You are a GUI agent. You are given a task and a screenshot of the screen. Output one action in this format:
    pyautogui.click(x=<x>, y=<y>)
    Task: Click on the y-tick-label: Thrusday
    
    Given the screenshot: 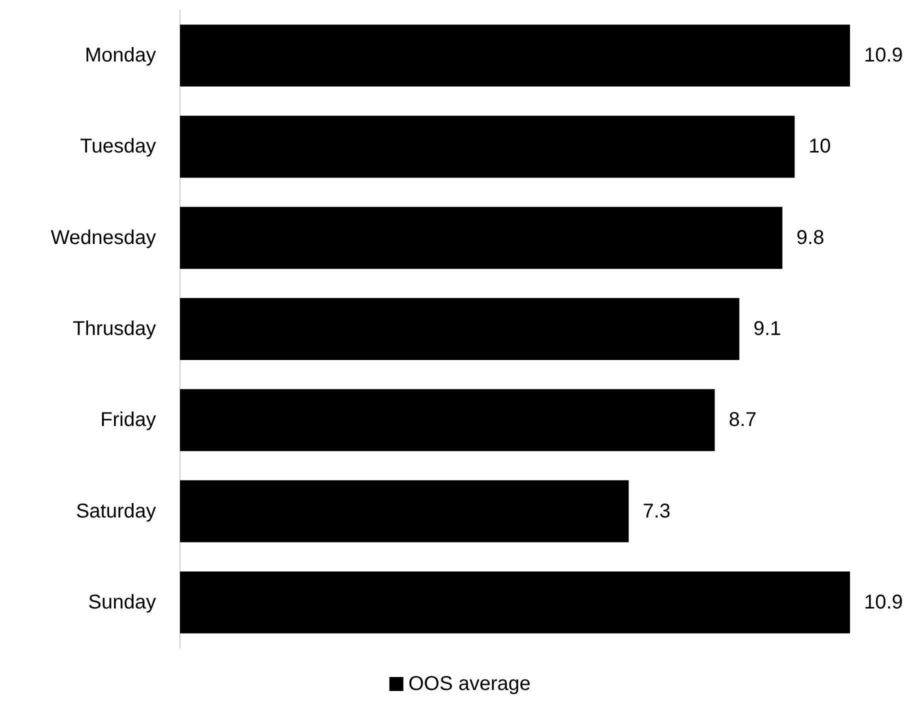 What is the action you would take?
    pyautogui.click(x=114, y=329)
    